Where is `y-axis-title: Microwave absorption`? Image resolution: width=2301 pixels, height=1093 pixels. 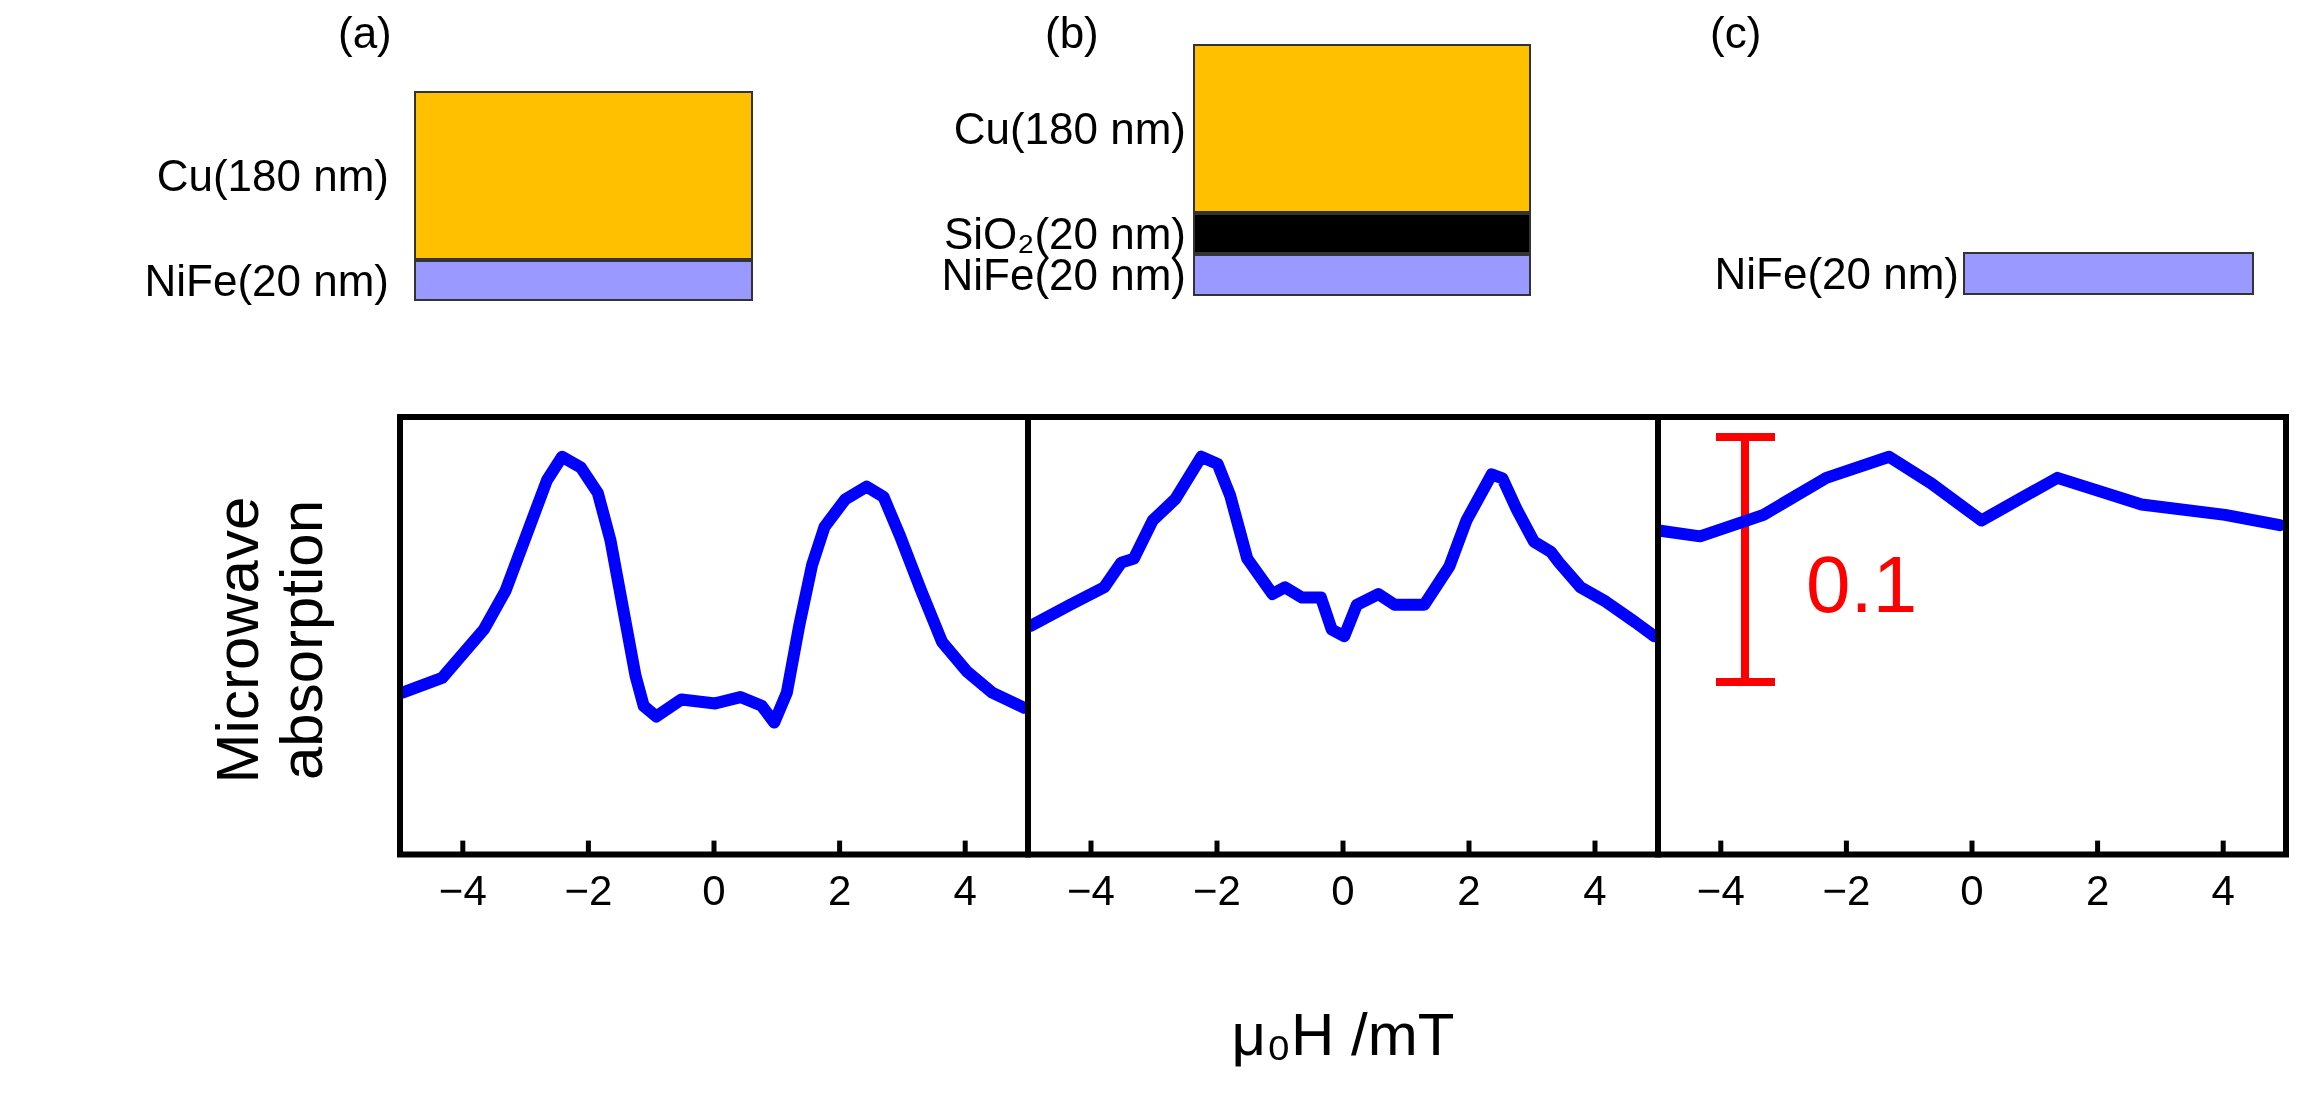 y-axis-title: Microwave absorption is located at coordinates (269, 640).